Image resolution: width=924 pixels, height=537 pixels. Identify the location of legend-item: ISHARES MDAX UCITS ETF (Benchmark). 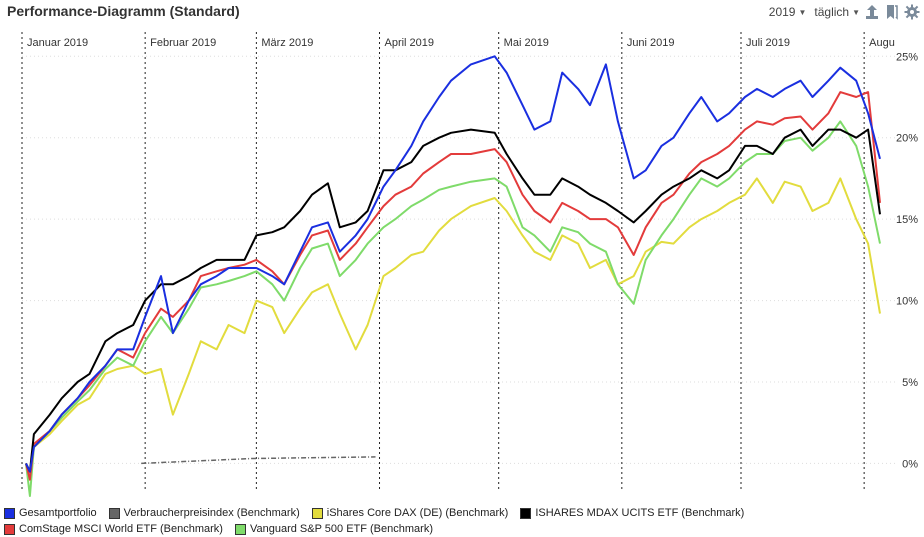
(632, 513).